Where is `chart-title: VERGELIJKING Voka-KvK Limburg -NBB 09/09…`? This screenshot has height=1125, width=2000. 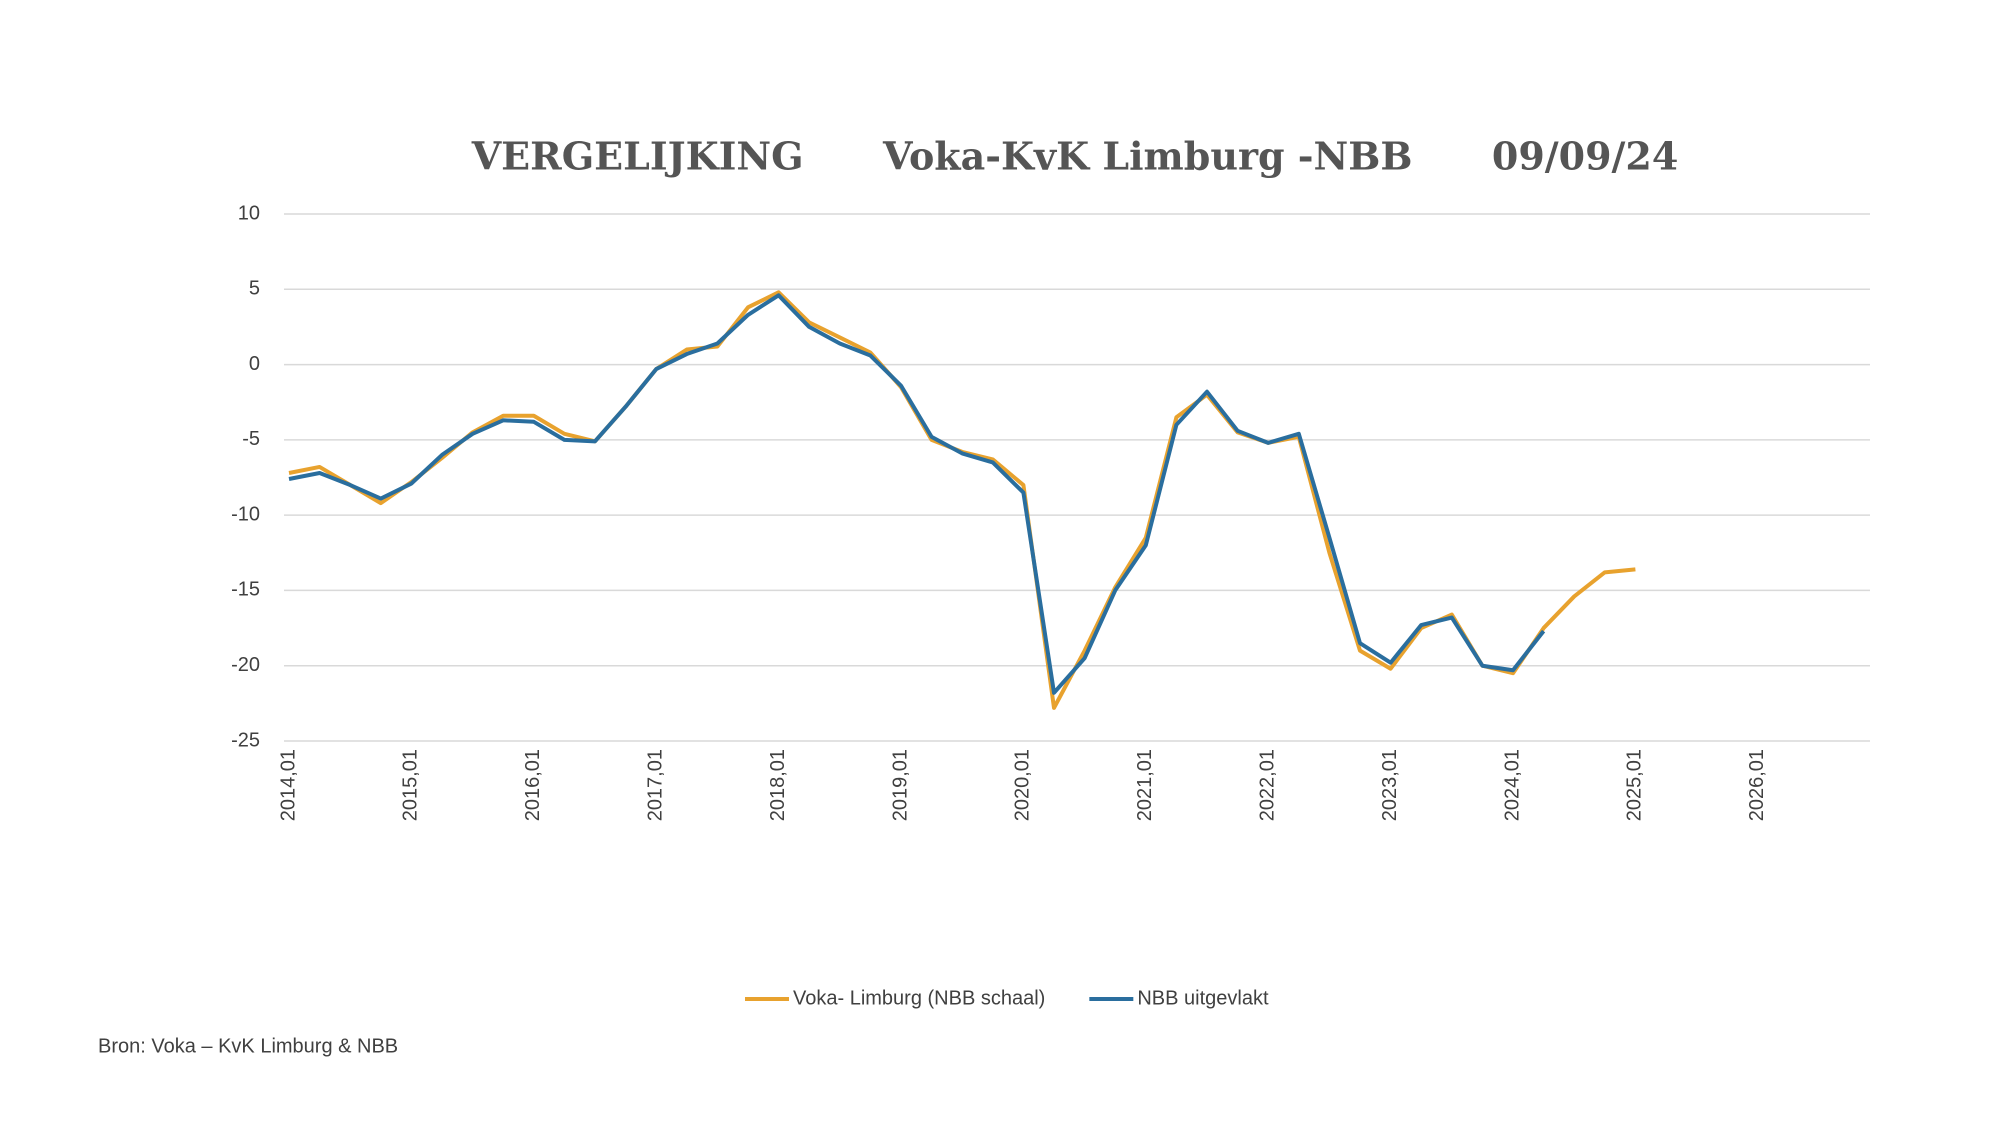
chart-title: VERGELIJKING Voka-KvK Limburg -NBB 09/09… is located at coordinates (1075, 156).